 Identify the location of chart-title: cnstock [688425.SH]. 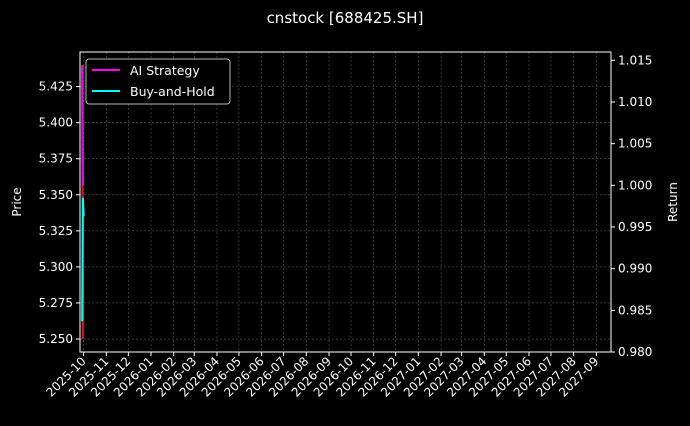
(345, 18).